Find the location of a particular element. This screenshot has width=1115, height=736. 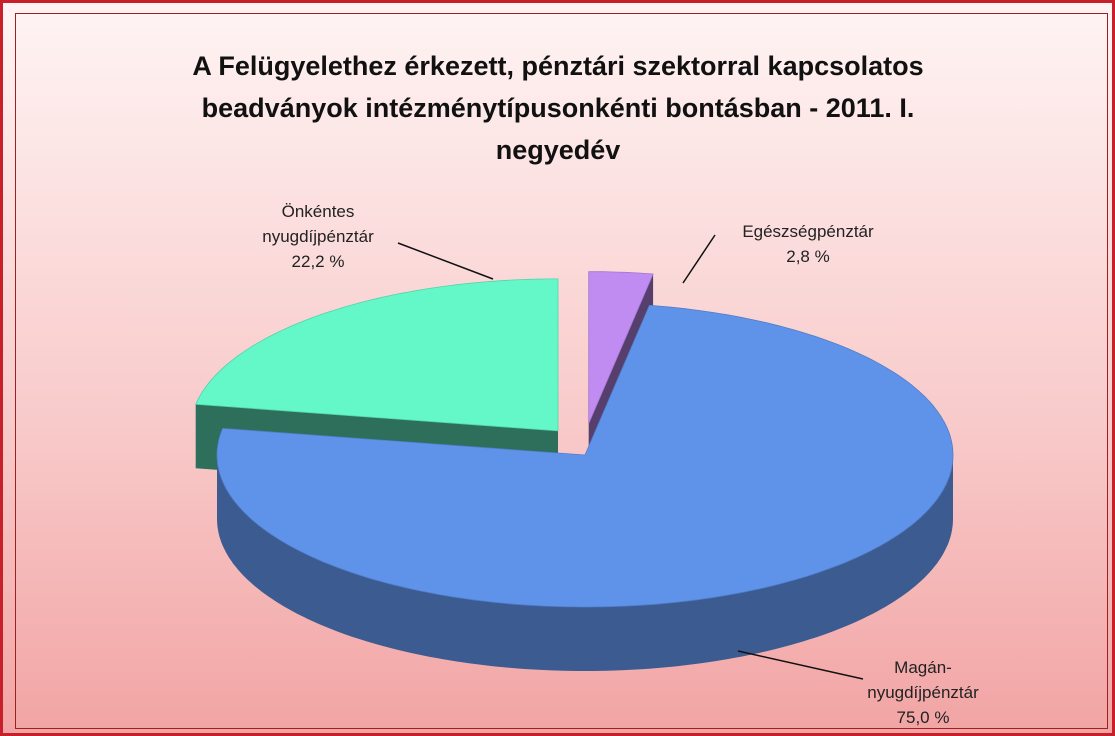

value-label: 2,8 % is located at coordinates (808, 256).